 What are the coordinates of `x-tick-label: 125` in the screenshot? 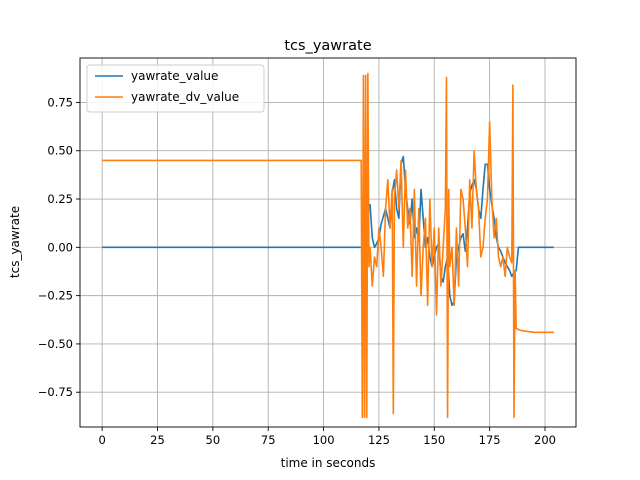 It's located at (379, 440).